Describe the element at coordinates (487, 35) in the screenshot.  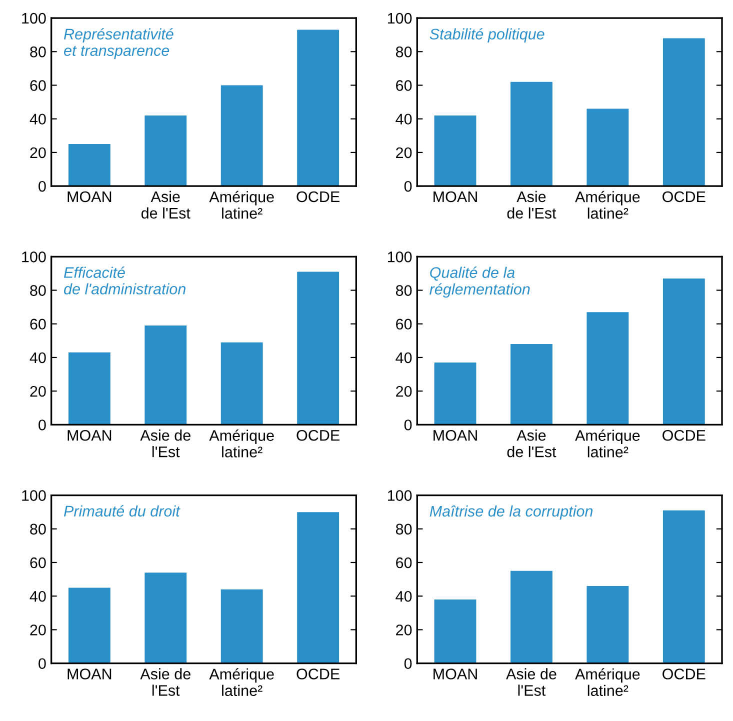
I see `text: Stabilité politique` at that location.